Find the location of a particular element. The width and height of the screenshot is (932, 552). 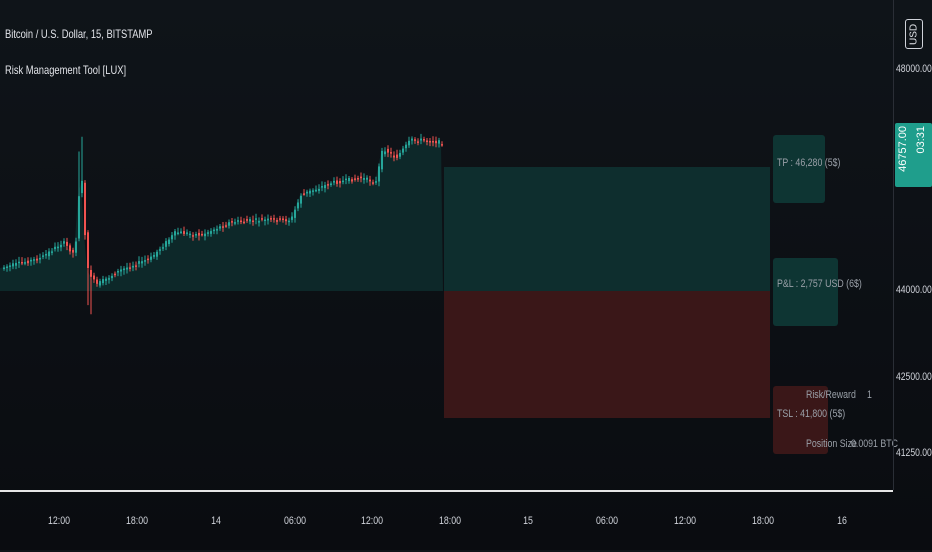

risk-reward-key: Risk/Reward is located at coordinates (831, 395).